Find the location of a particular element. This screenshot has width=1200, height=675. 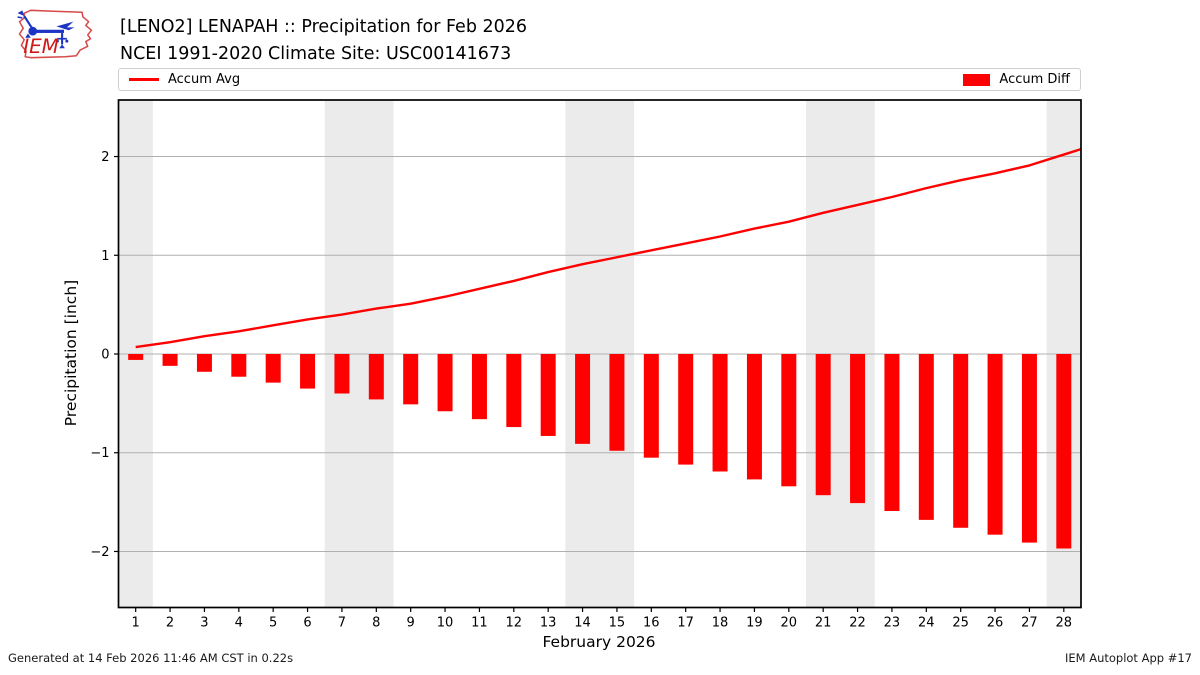

svg-text: 3 is located at coordinates (204, 623).